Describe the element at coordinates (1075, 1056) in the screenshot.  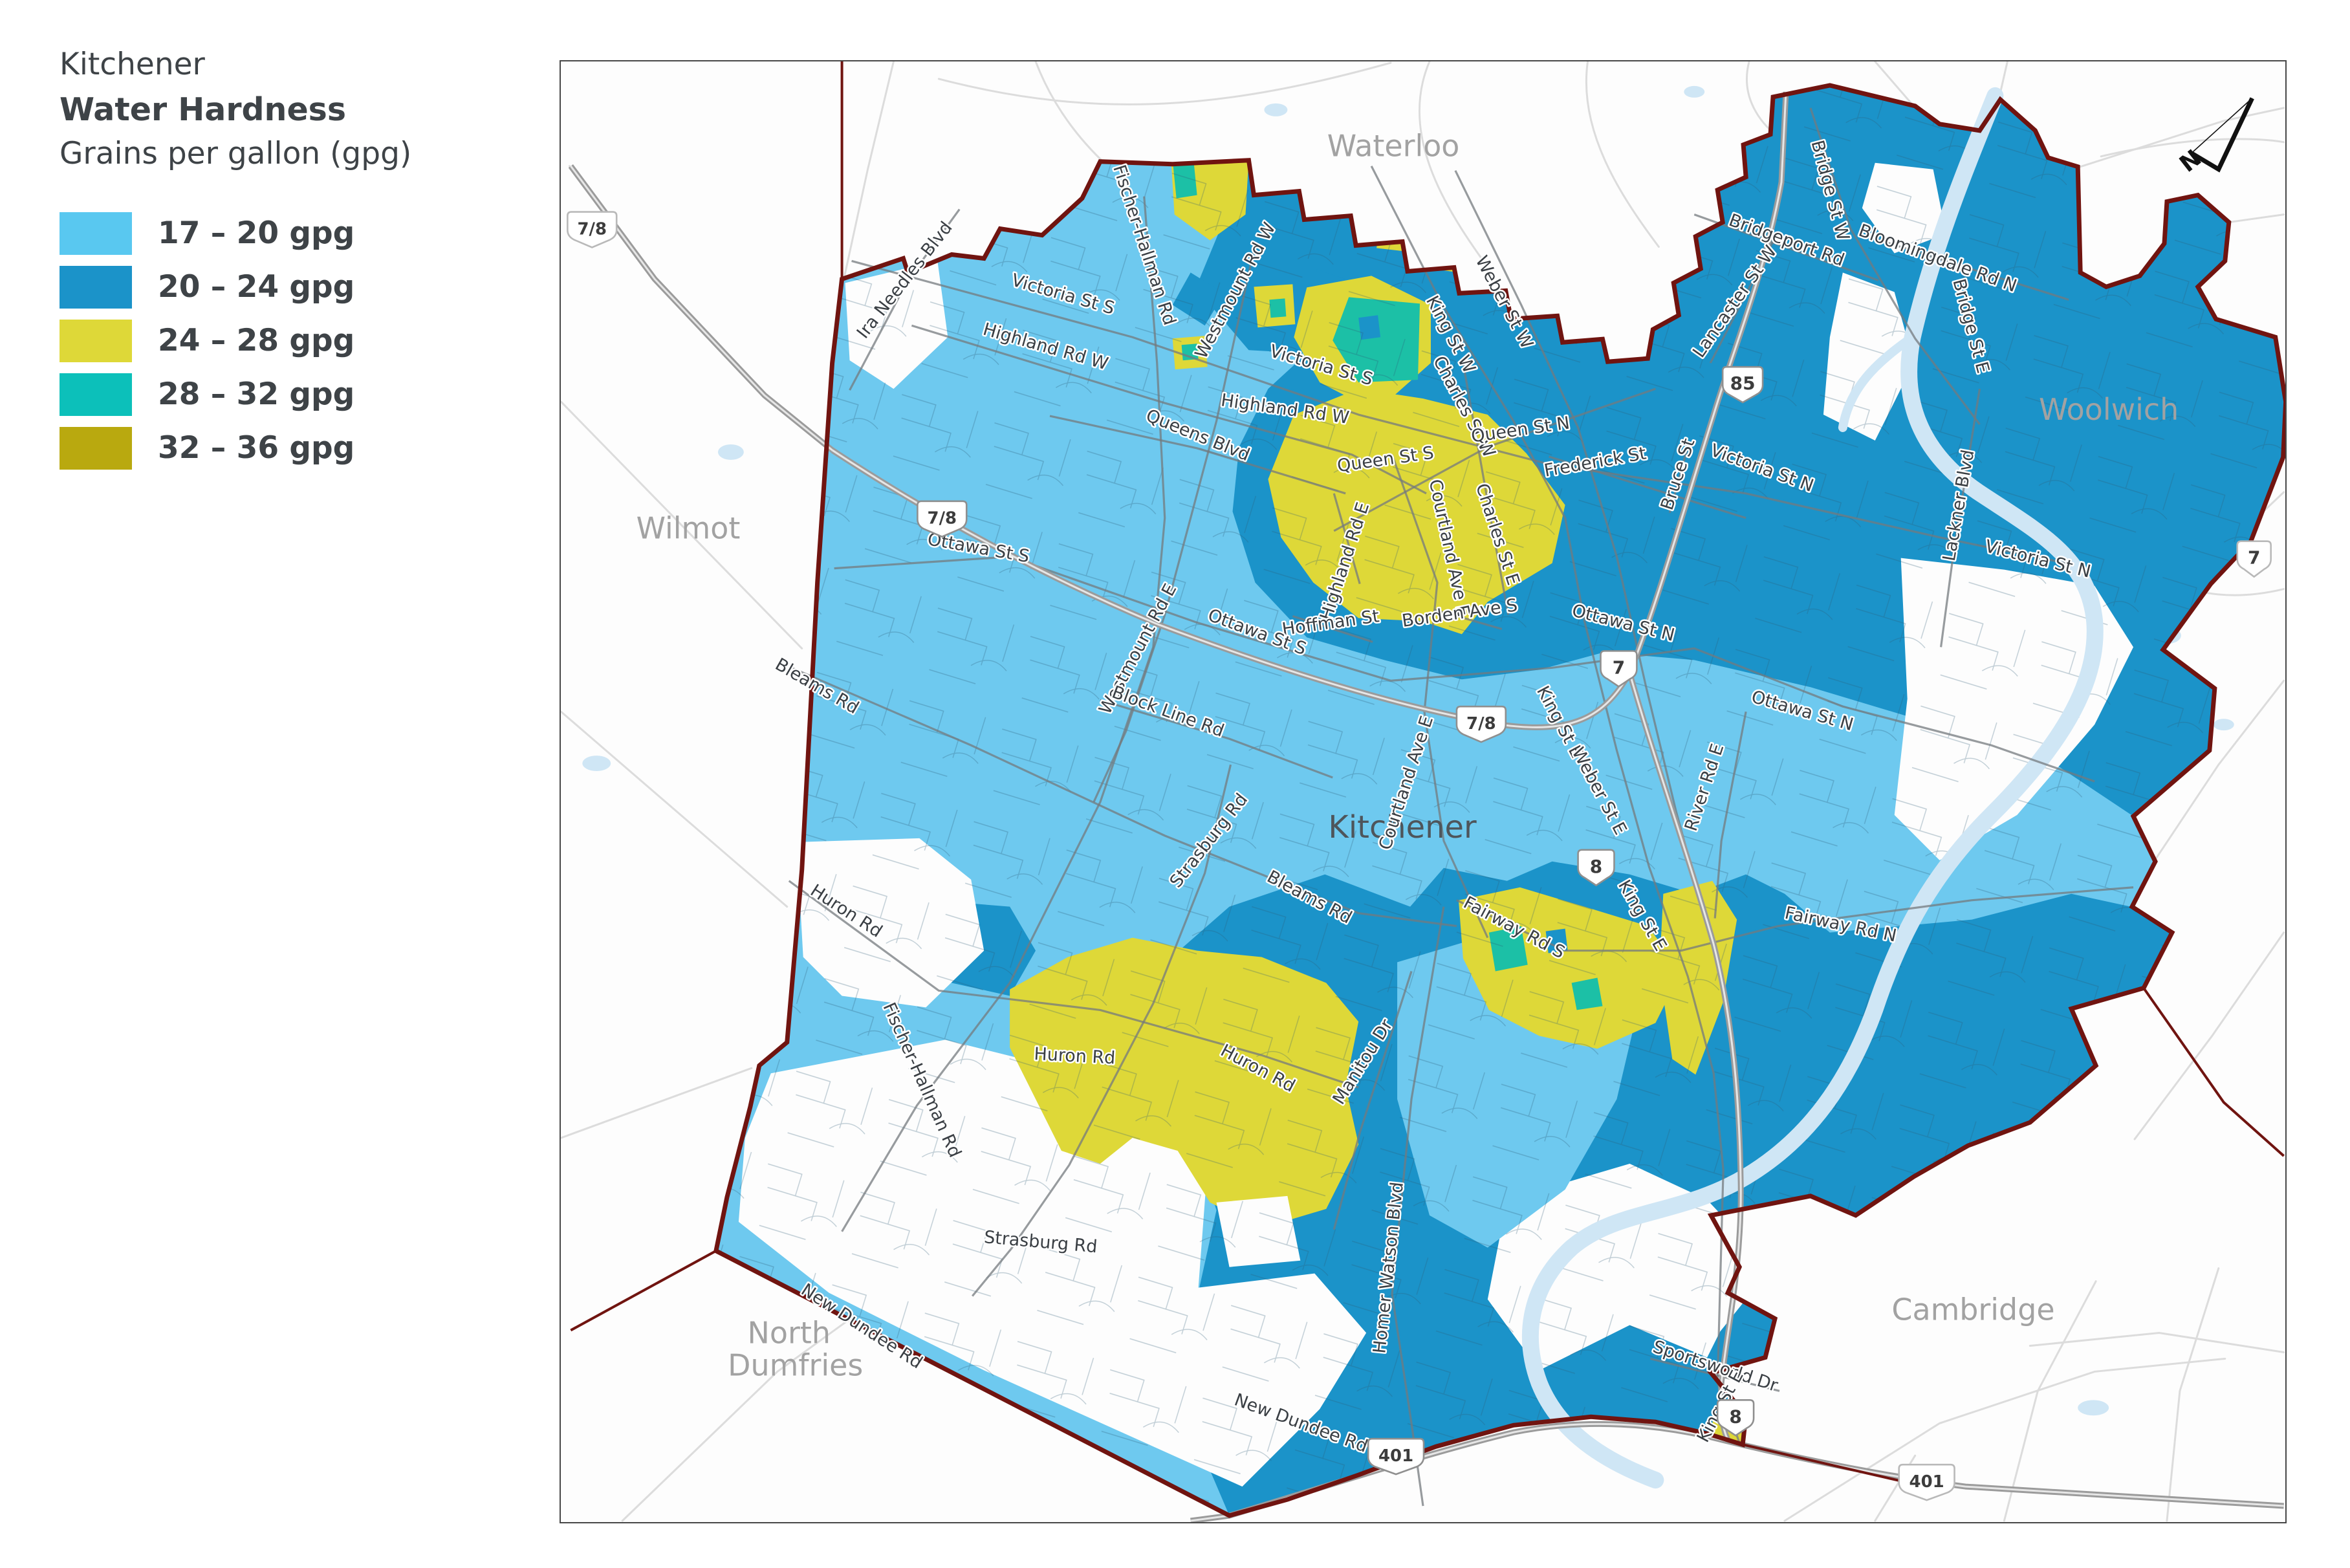
I see `road-label: Huron Rd` at that location.